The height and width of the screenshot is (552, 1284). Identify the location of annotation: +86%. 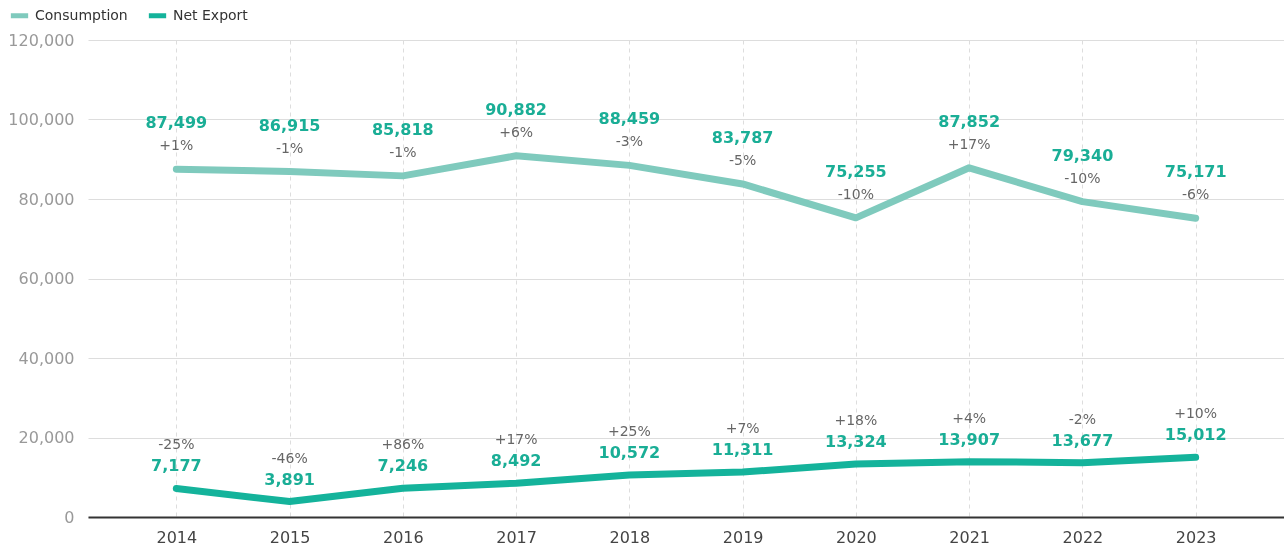
(403, 444).